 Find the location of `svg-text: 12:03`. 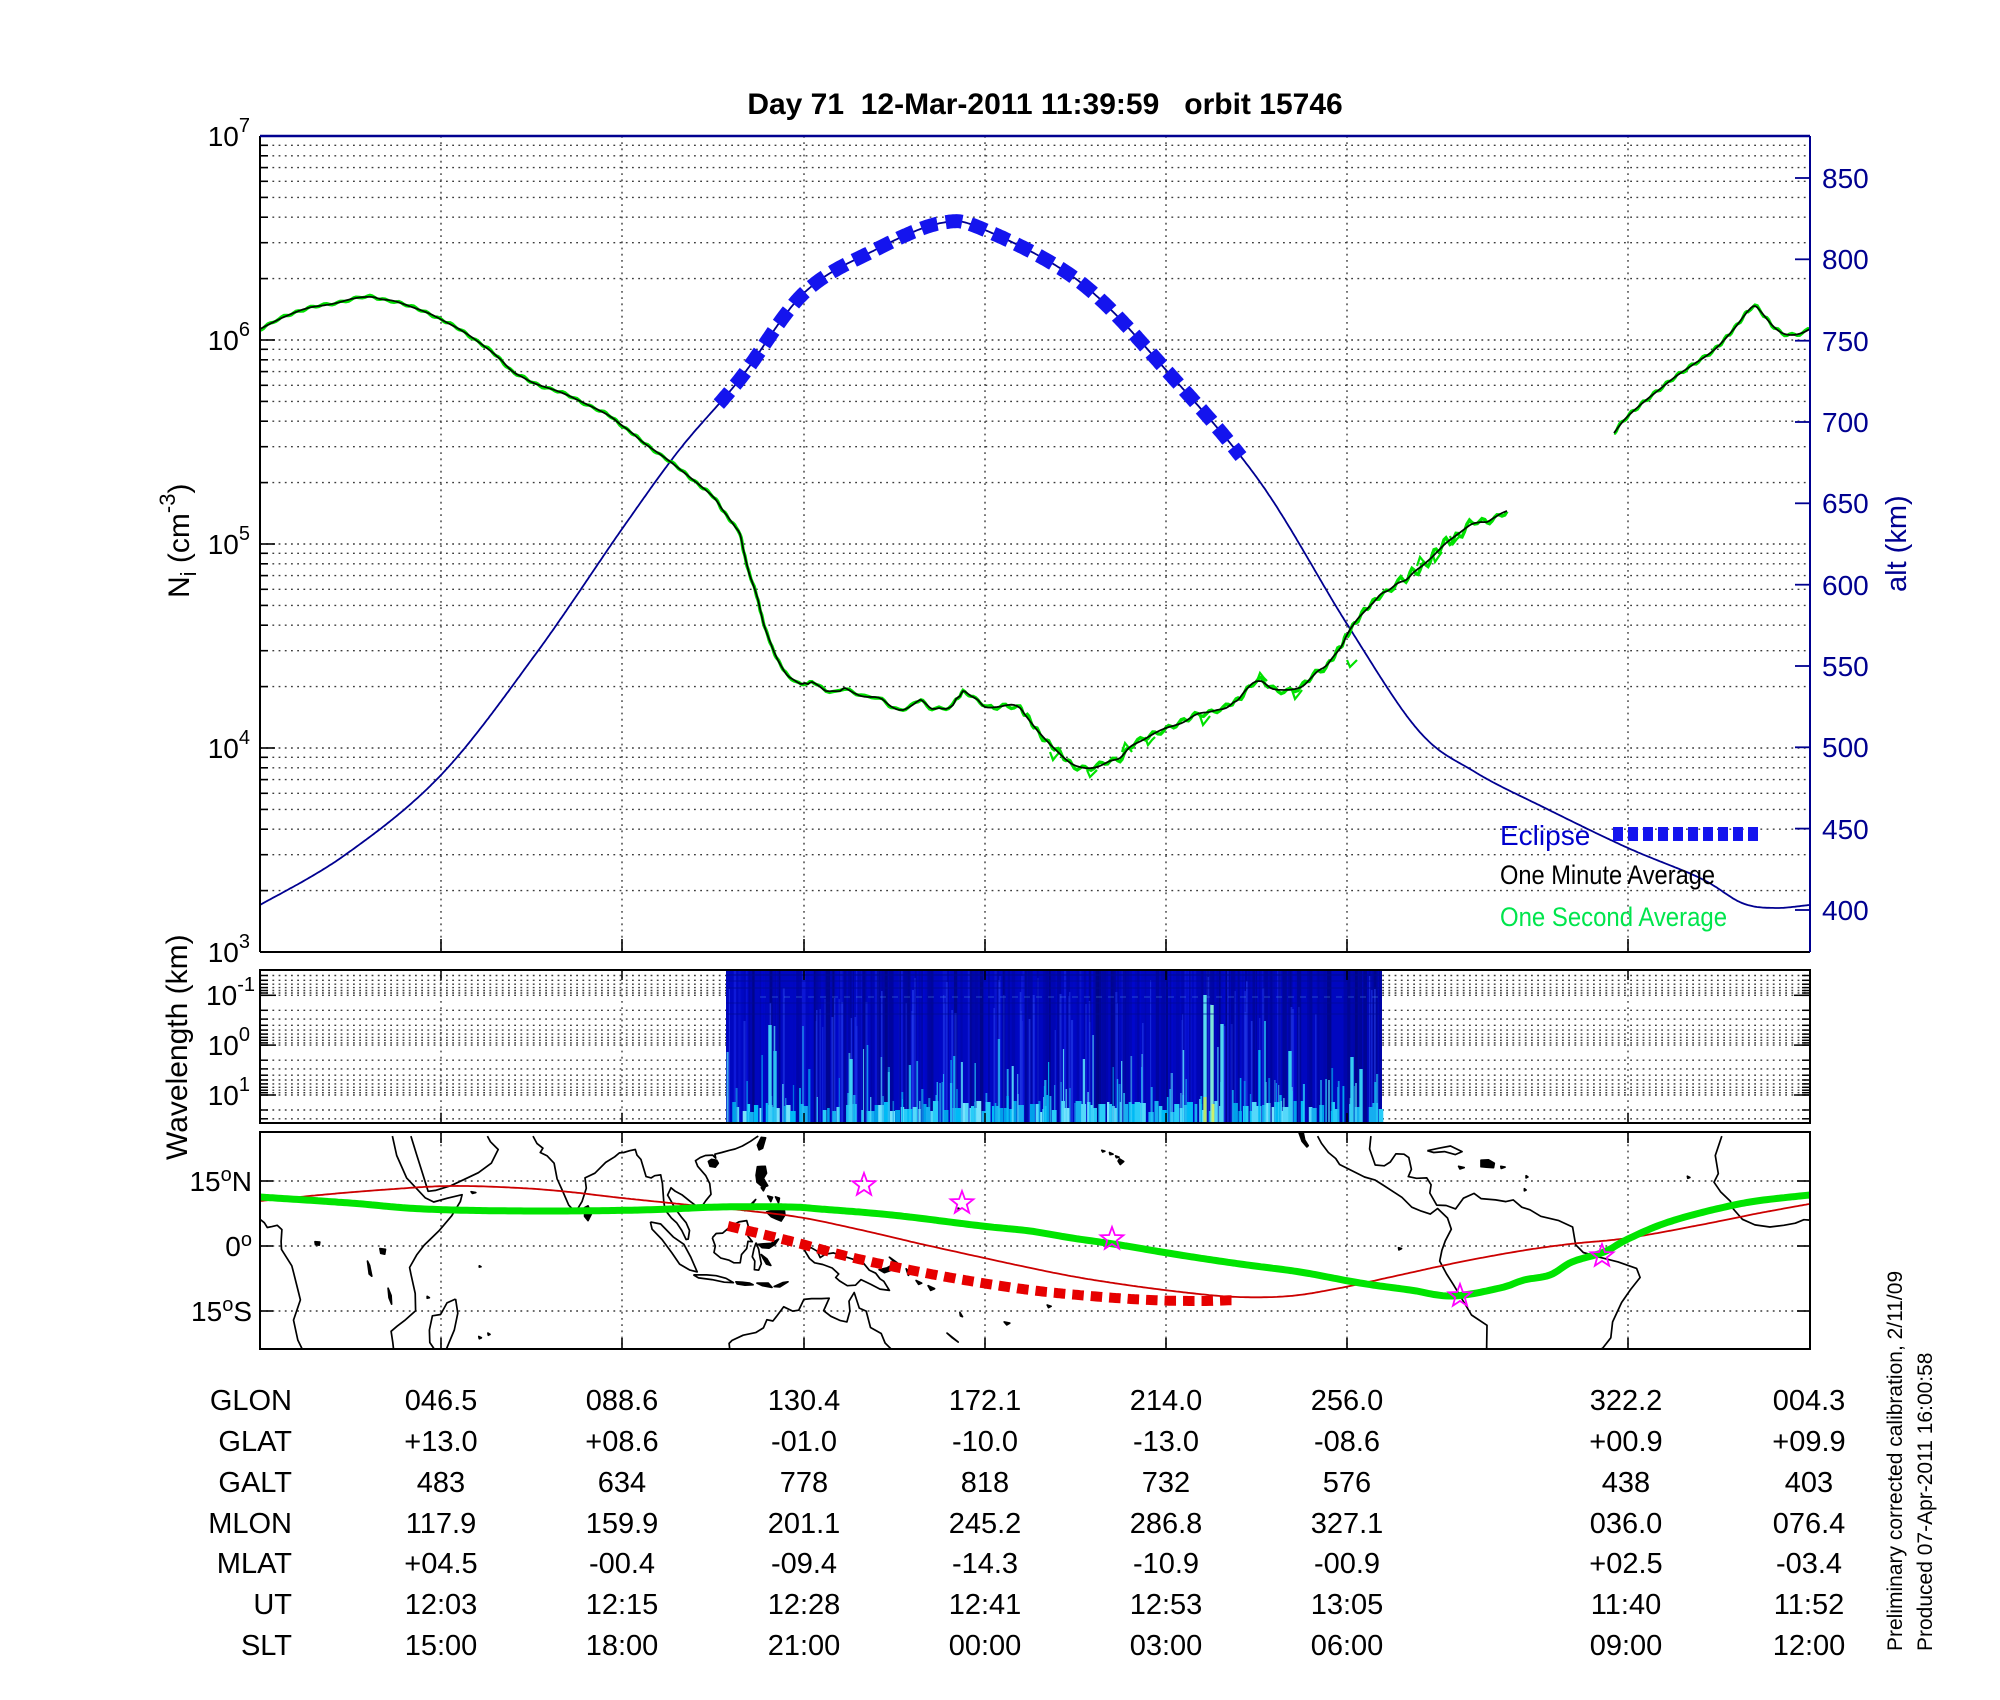

svg-text: 12:03 is located at coordinates (441, 1605).